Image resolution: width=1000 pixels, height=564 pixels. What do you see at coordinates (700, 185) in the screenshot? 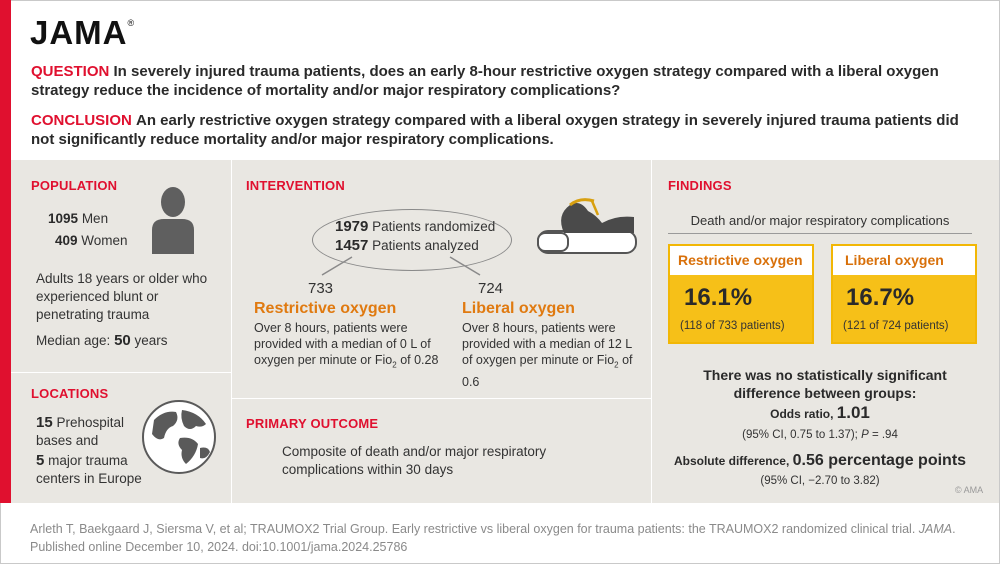
I see `findings-heading: FINDINGS` at bounding box center [700, 185].